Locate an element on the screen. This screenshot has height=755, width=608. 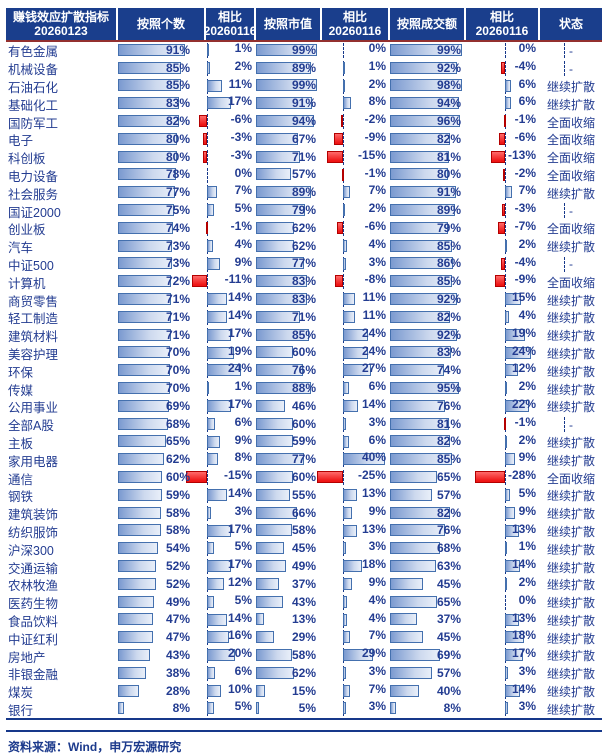
diff-value-label: 1% is located at coordinates (377, 65).